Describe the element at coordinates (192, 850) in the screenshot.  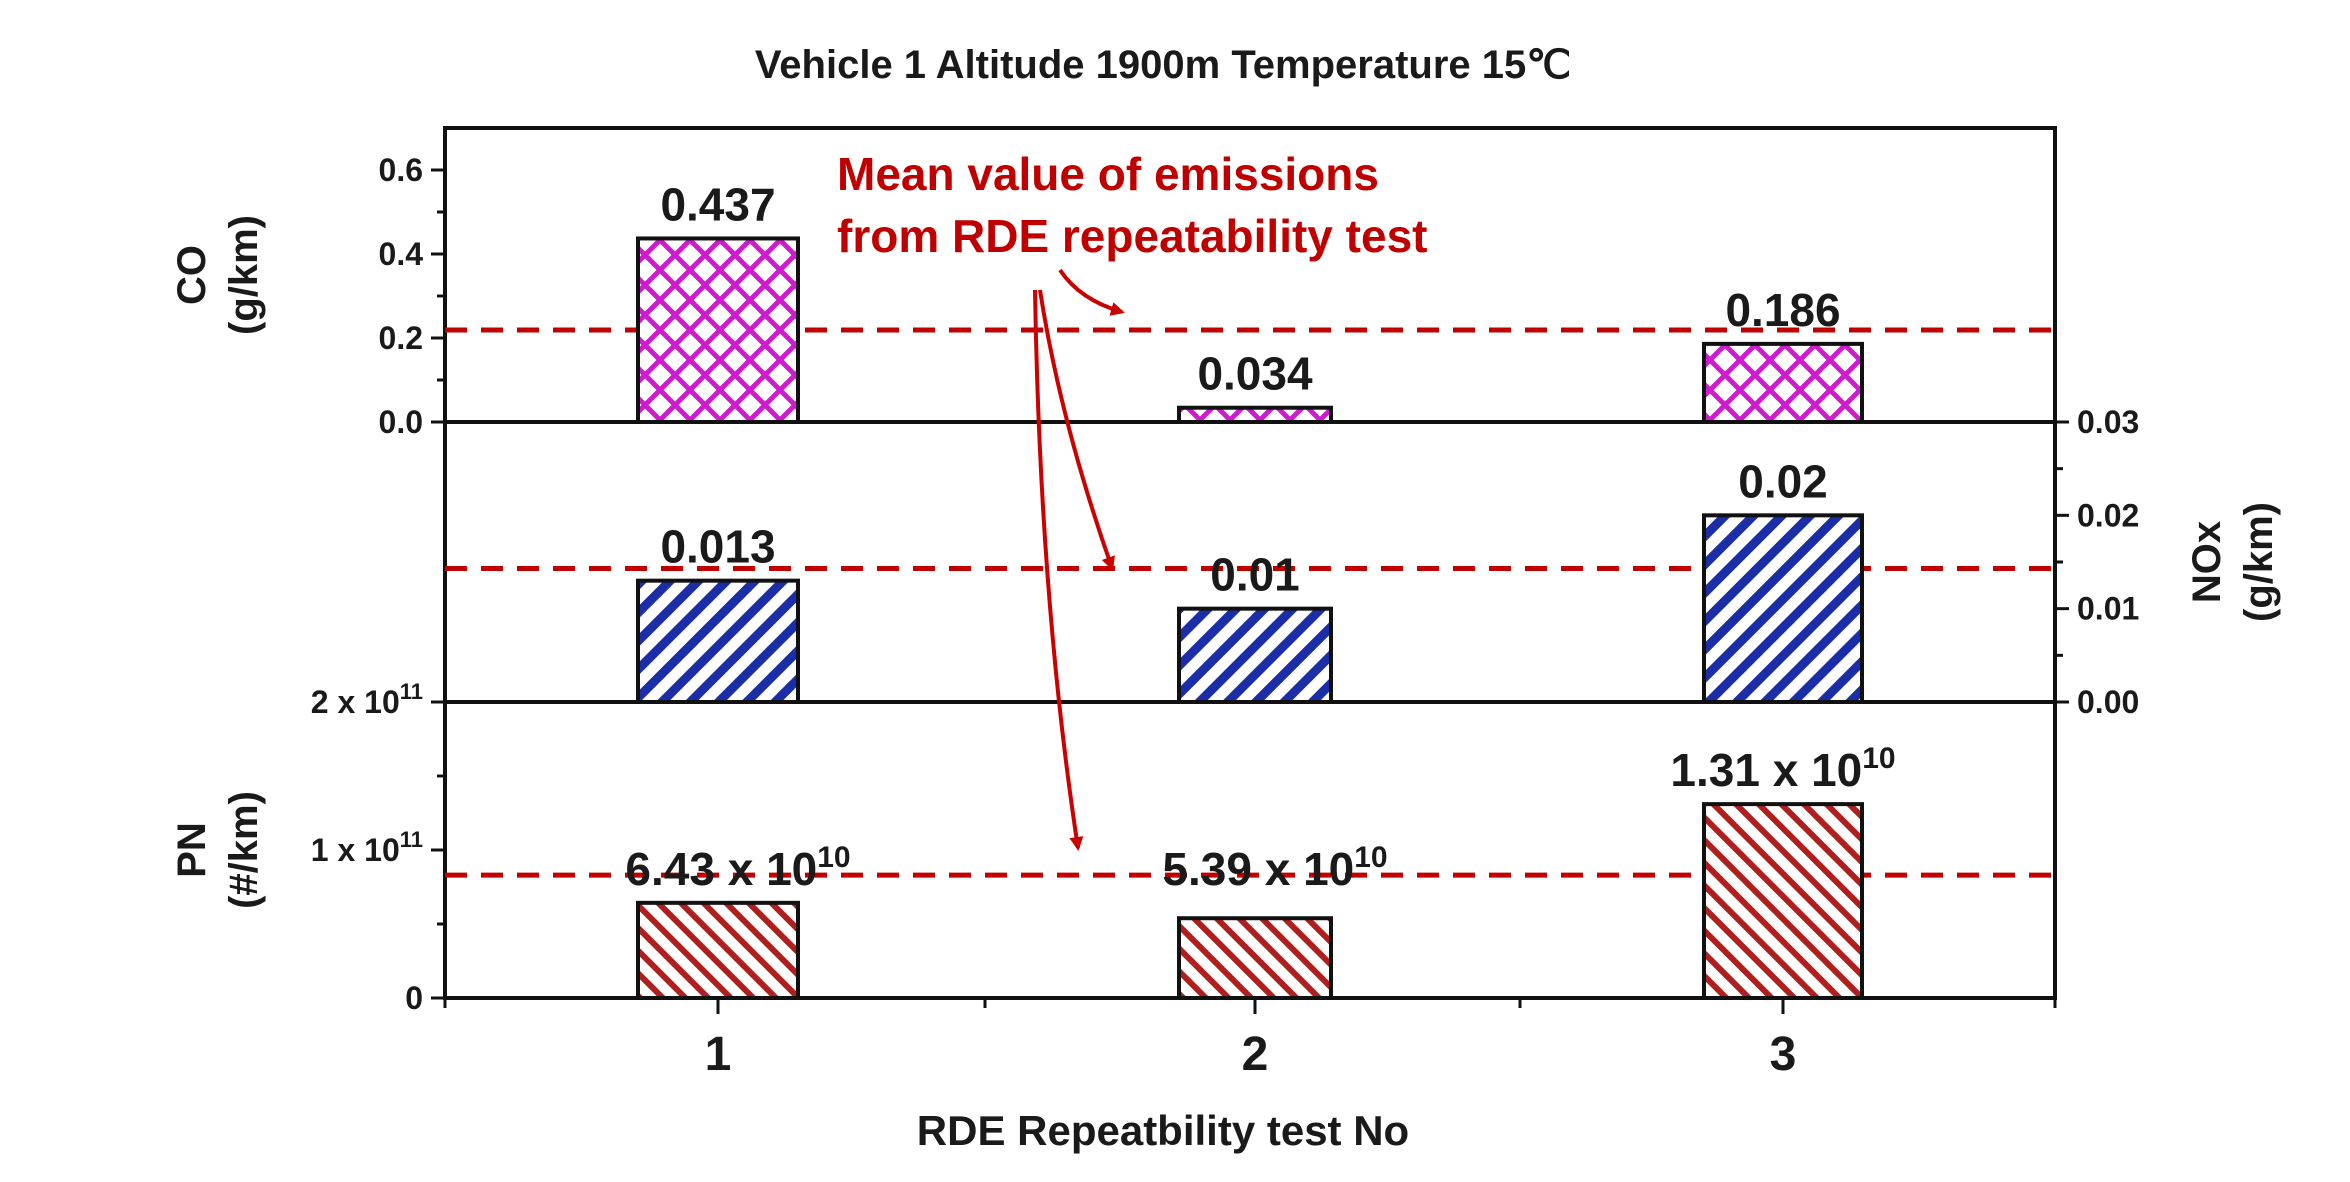
I see `y-axis-label-pn: PN` at that location.